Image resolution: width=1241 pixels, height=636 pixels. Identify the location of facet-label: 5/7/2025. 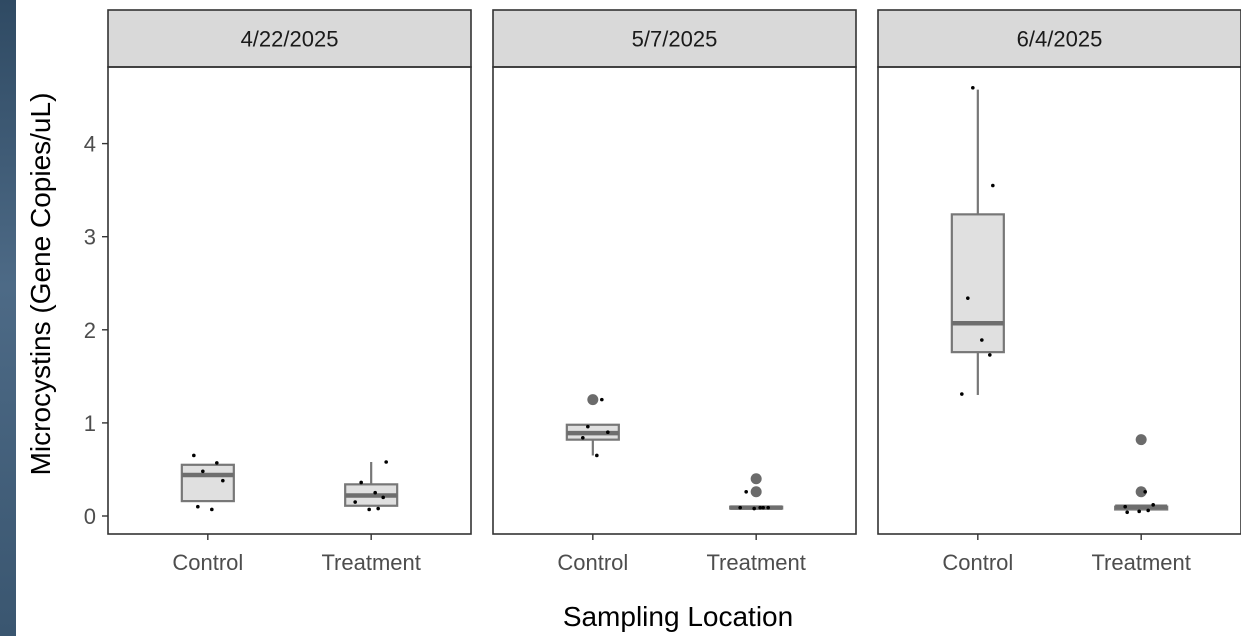
(675, 39).